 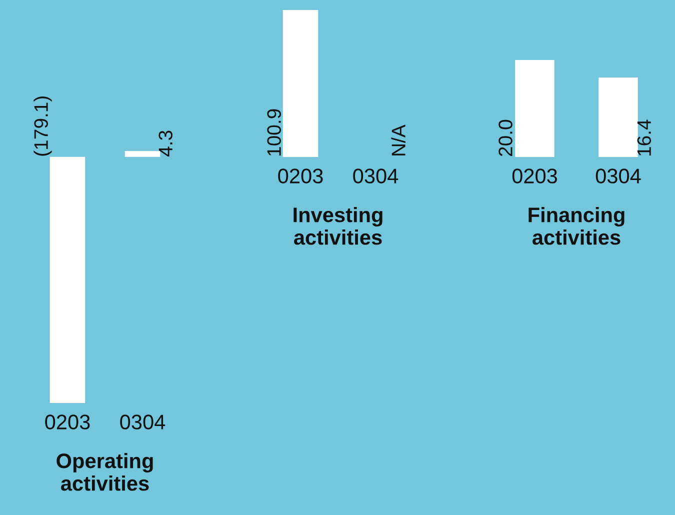 What do you see at coordinates (505, 138) in the screenshot?
I see `data-label: 20.0` at bounding box center [505, 138].